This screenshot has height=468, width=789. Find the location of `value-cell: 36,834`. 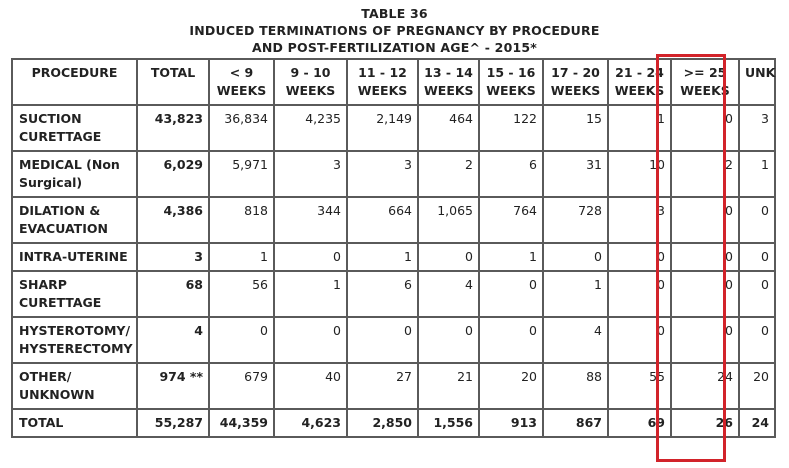

value-cell: 36,834 is located at coordinates (241, 128).